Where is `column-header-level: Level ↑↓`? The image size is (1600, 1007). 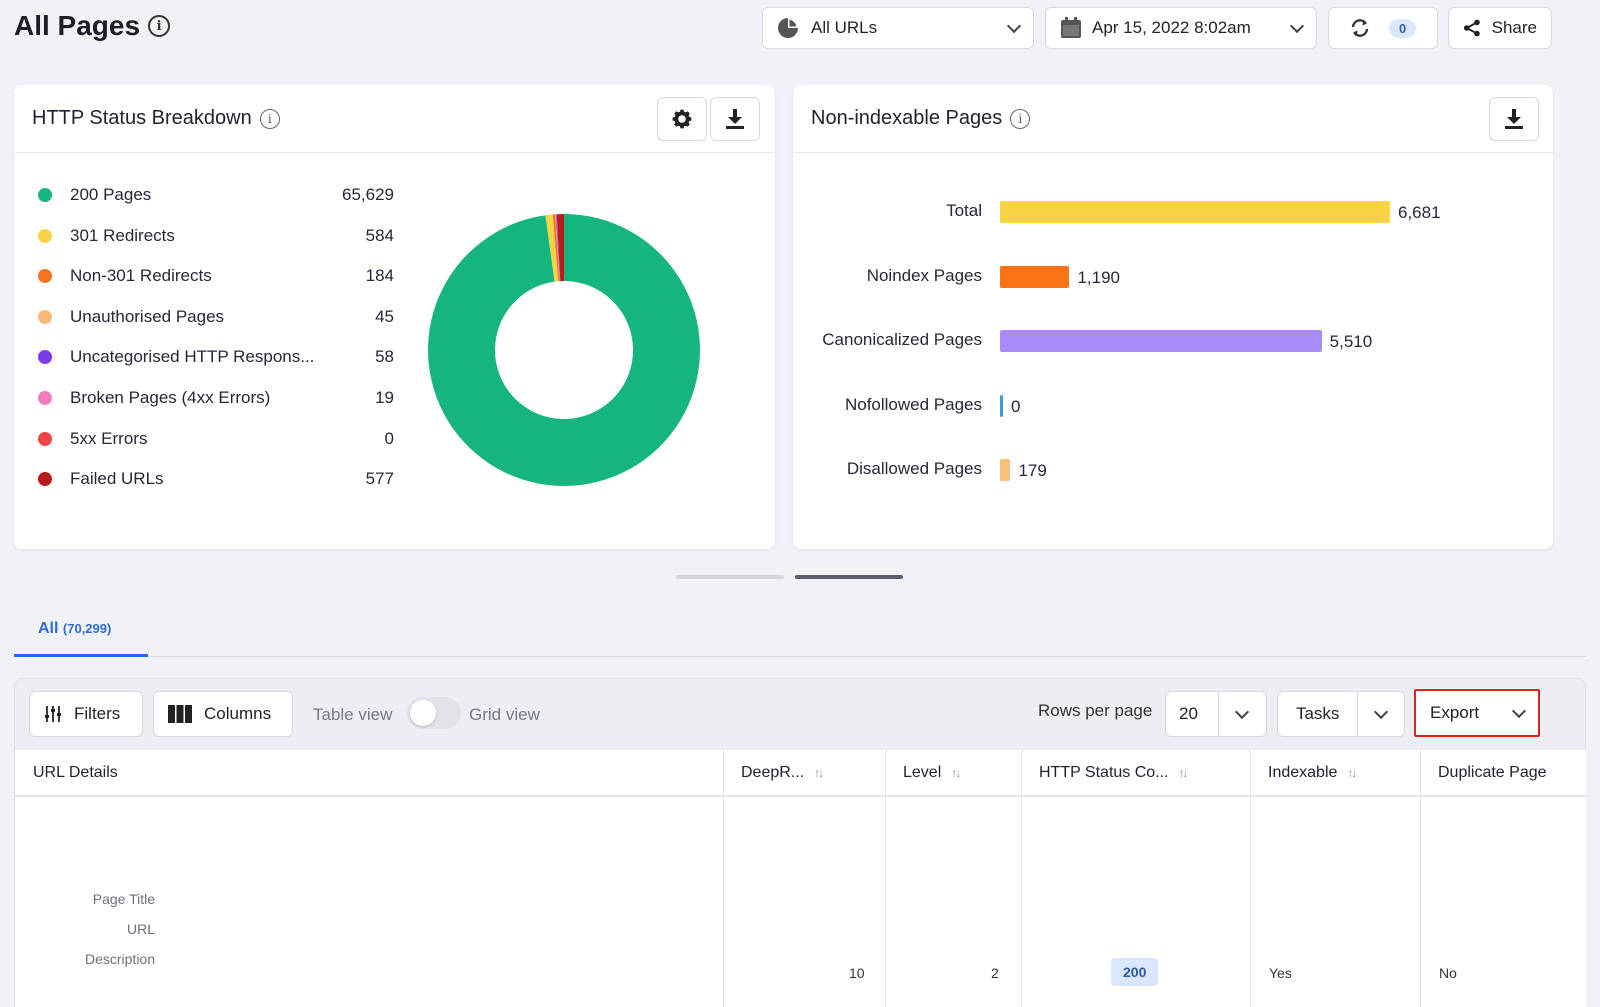 column-header-level: Level ↑↓ is located at coordinates (953, 773).